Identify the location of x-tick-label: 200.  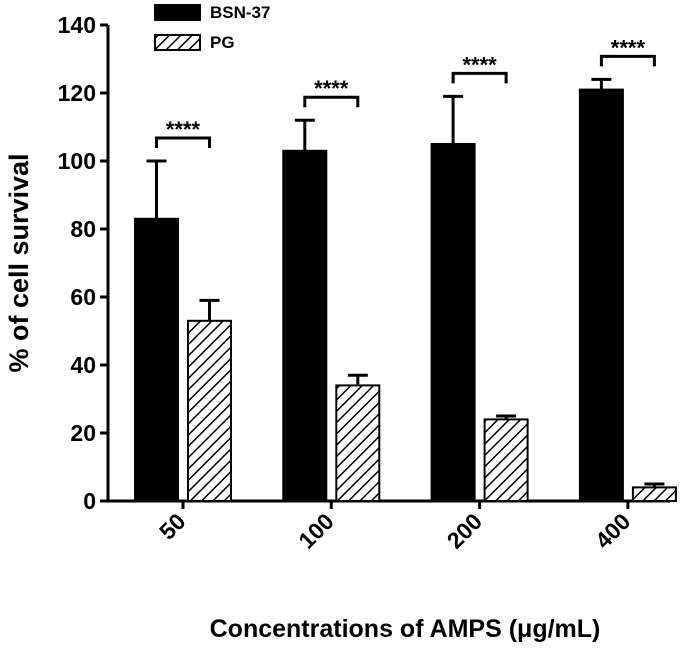
(465, 531).